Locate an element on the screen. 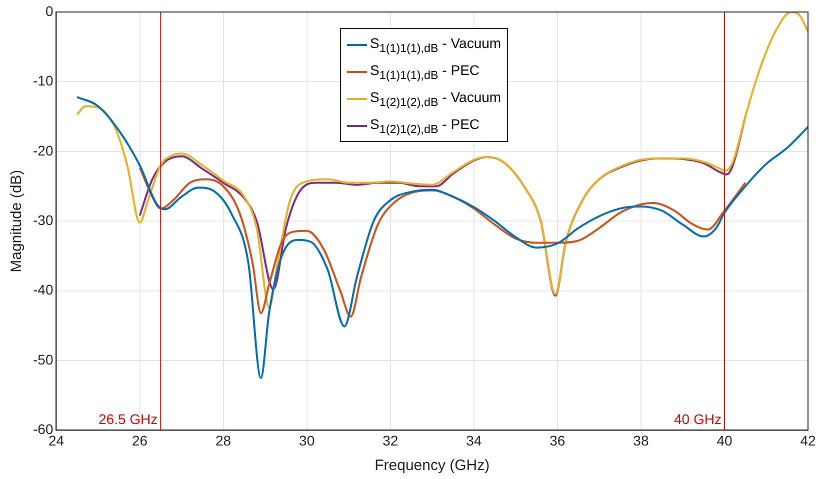  ref-line-label: 26.5 GHz is located at coordinates (128, 419).